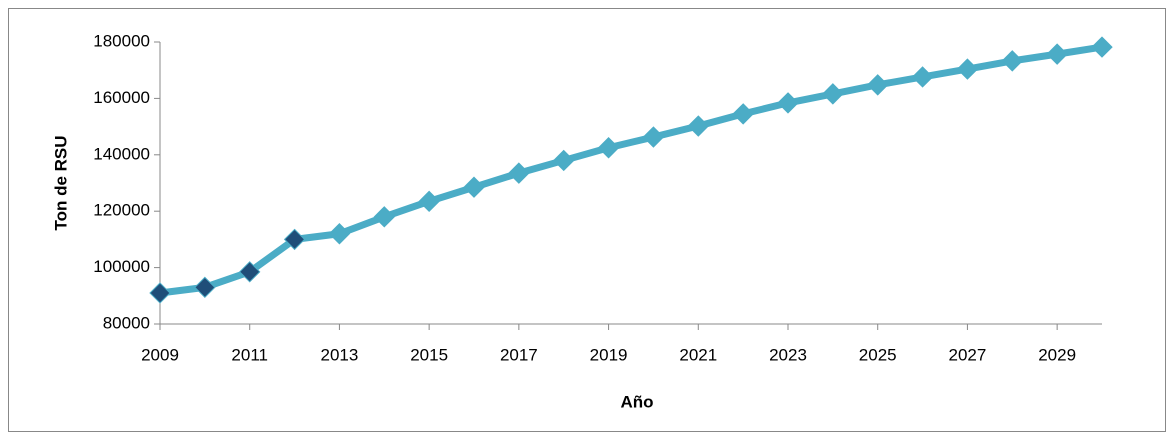  I want to click on x-tick-label: 2011, so click(249, 354).